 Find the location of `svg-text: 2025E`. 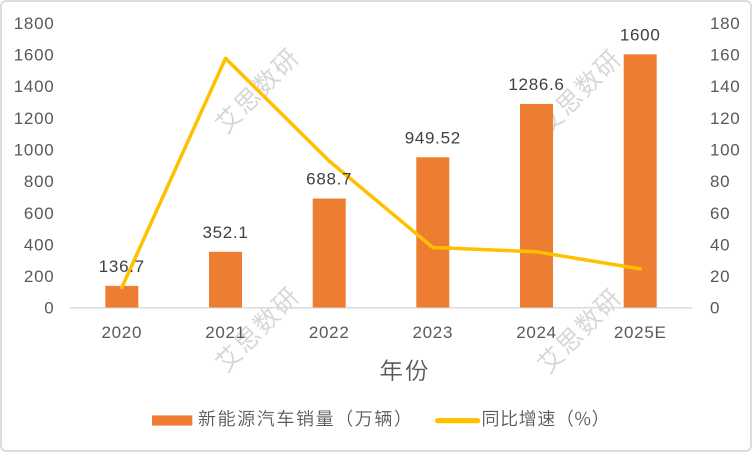

svg-text: 2025E is located at coordinates (640, 332).